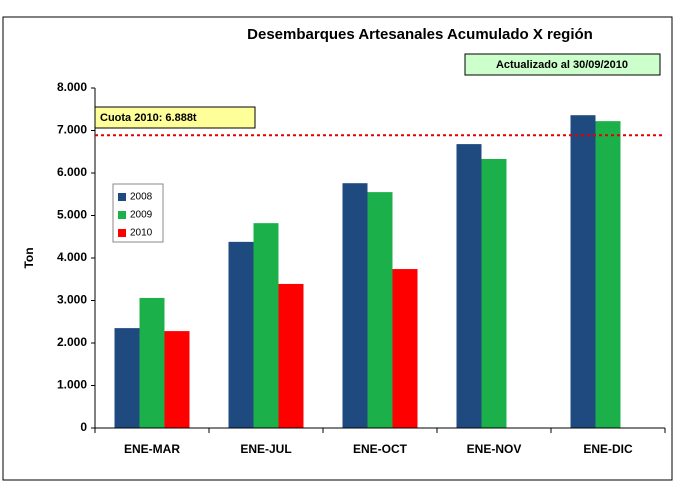 This screenshot has height=483, width=675. What do you see at coordinates (72, 300) in the screenshot?
I see `y-tick-label: 3.000` at bounding box center [72, 300].